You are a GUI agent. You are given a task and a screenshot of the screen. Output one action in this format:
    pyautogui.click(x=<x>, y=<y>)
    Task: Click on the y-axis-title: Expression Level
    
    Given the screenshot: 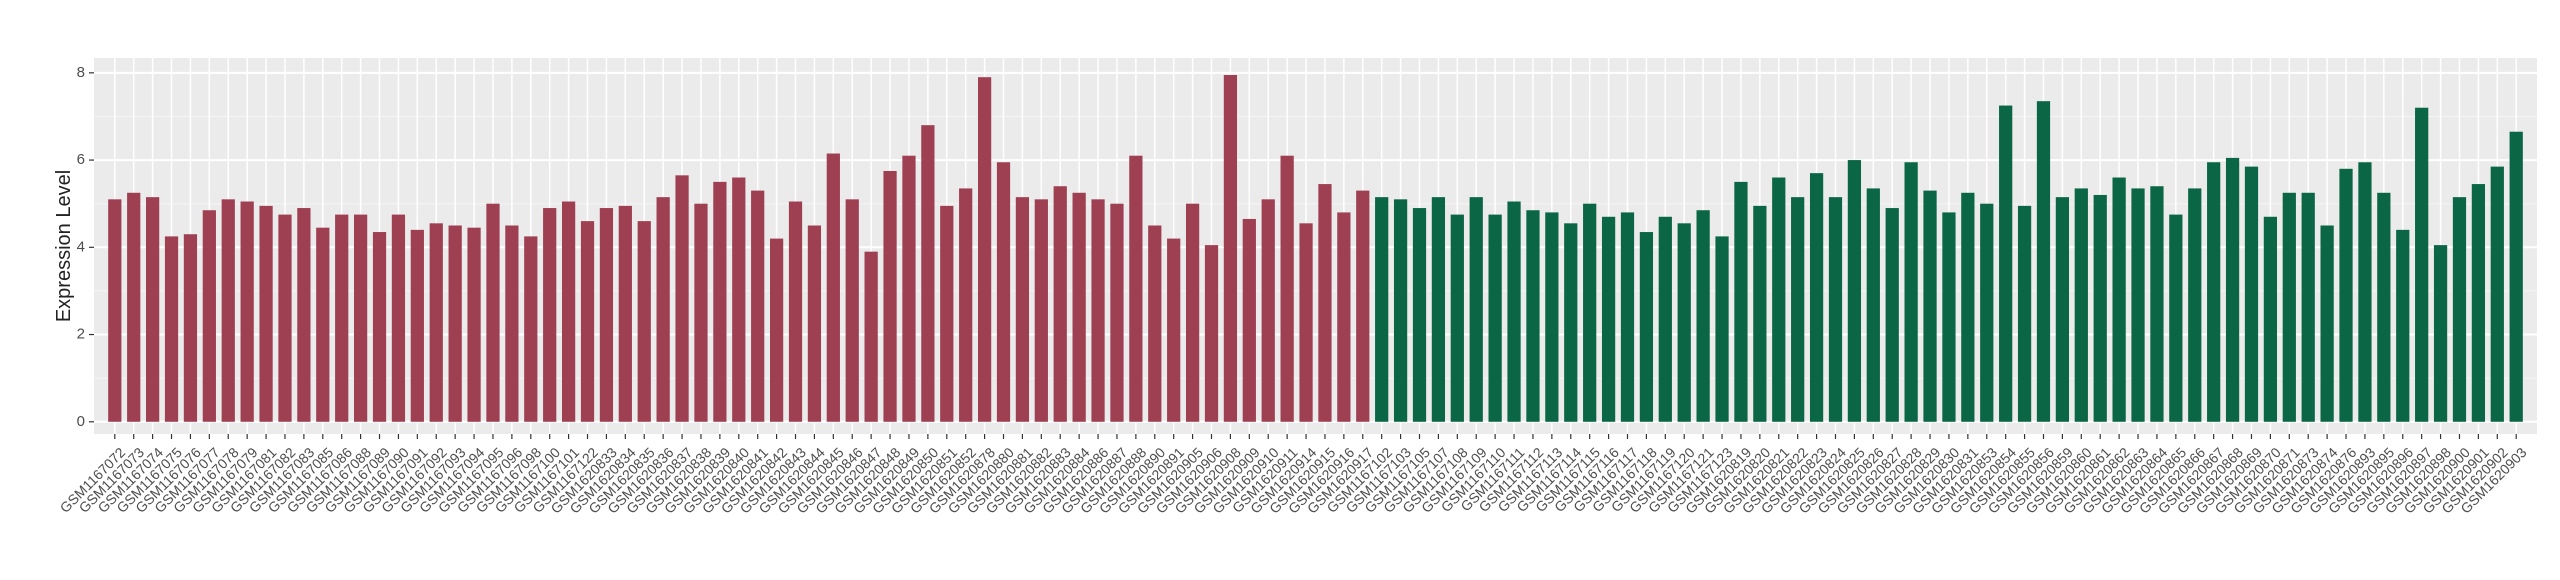 What is the action you would take?
    pyautogui.click(x=64, y=246)
    